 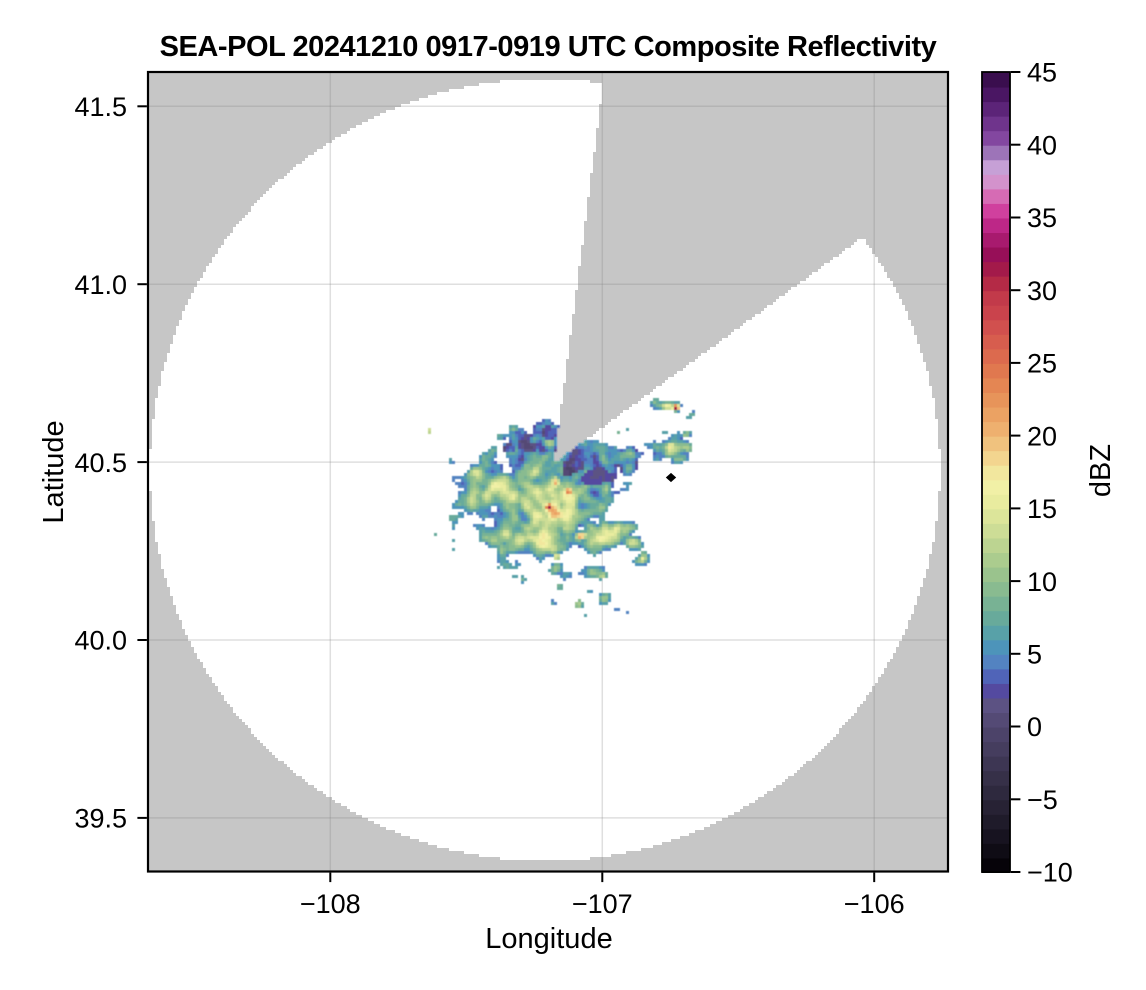 What do you see at coordinates (1034, 655) in the screenshot?
I see `svg-text: 5` at bounding box center [1034, 655].